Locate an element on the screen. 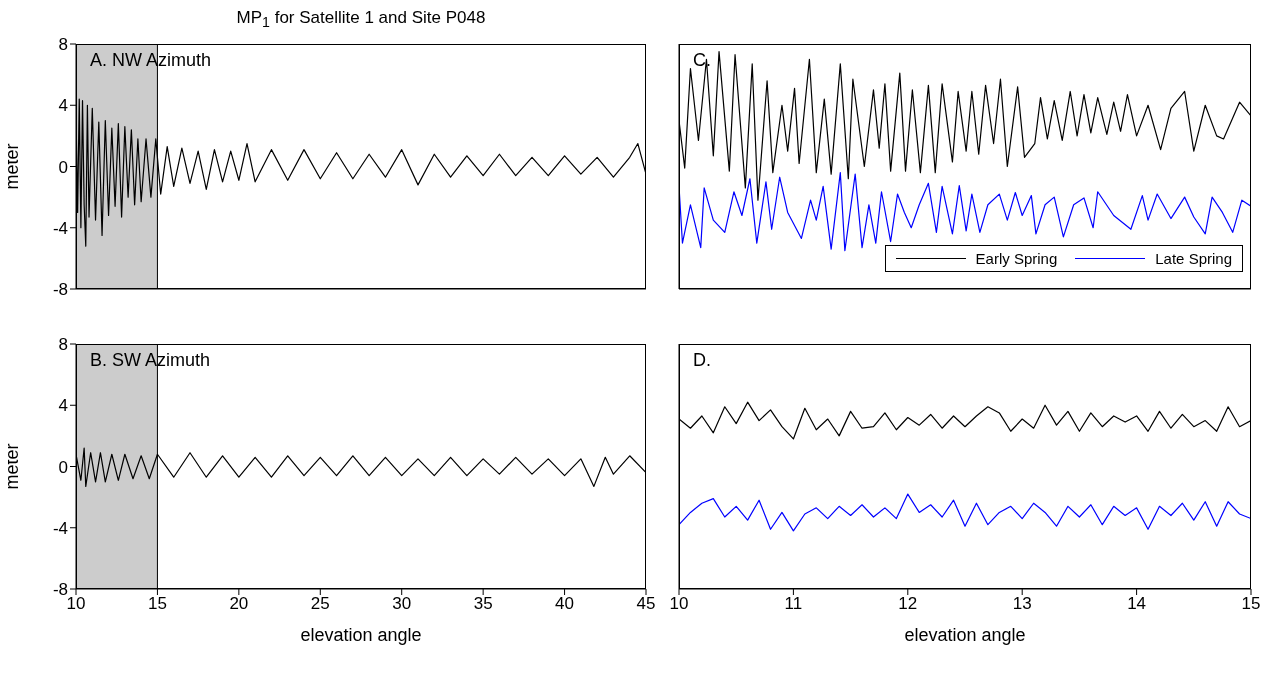  annotation: C. is located at coordinates (702, 60).